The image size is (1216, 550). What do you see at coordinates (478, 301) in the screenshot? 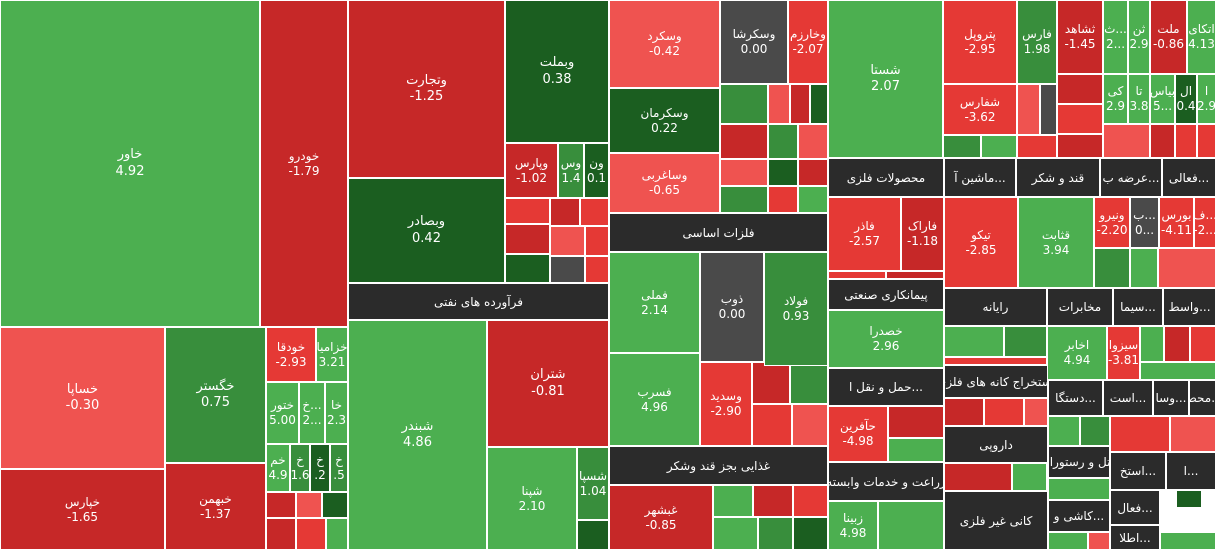
I see `sector-header: فرآورده های نفتی` at bounding box center [478, 301].